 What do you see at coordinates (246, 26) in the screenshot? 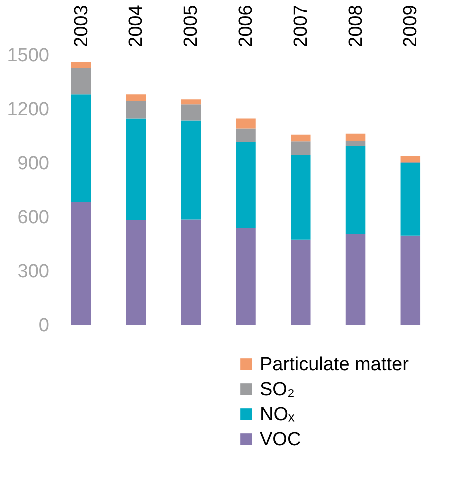
I see `x-tick-label: 2006` at bounding box center [246, 26].